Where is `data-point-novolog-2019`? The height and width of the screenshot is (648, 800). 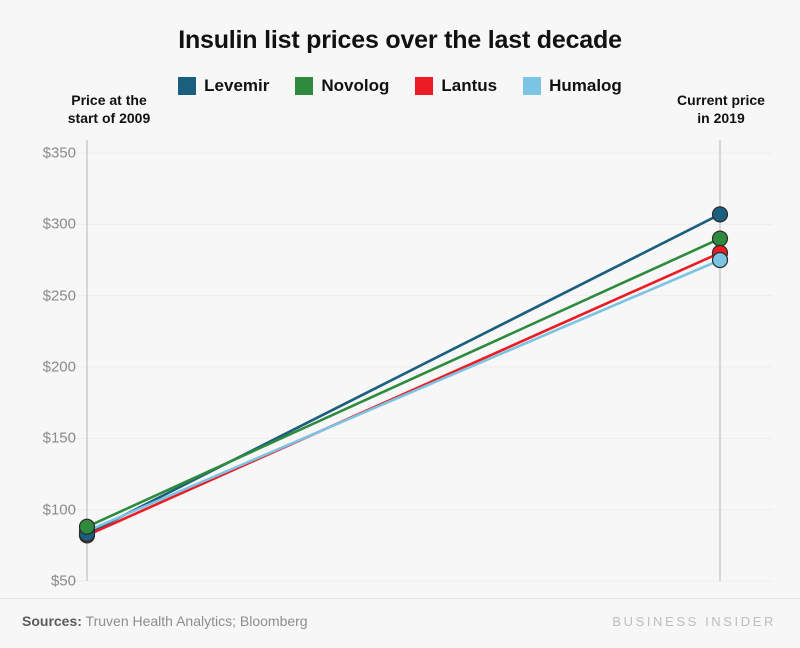 data-point-novolog-2019 is located at coordinates (720, 238).